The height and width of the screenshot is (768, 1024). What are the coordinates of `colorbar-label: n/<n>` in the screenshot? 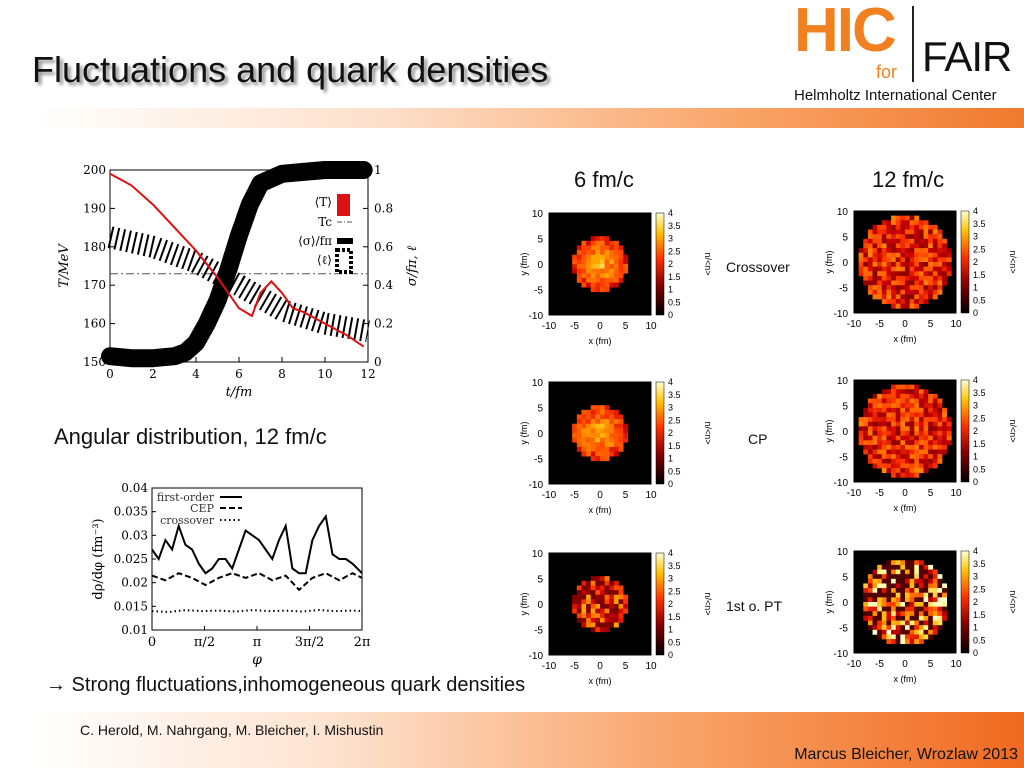 It's located at (1013, 601).